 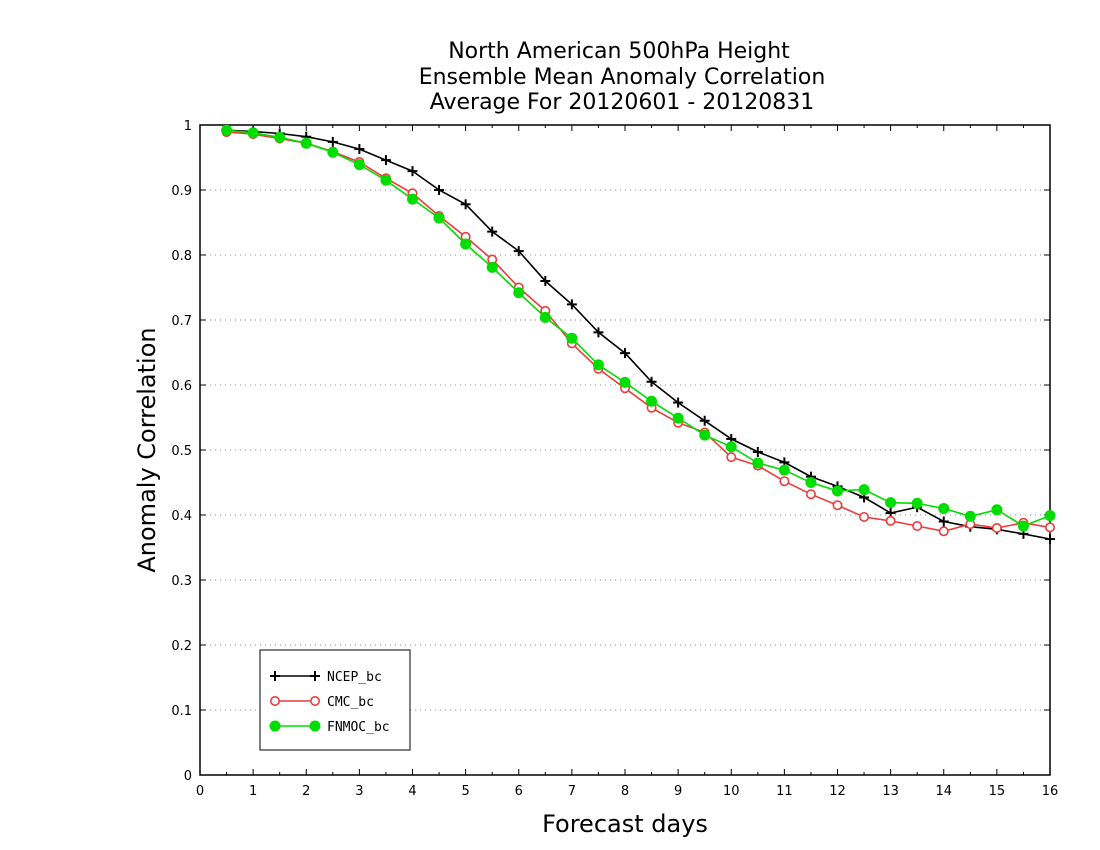 What do you see at coordinates (321, 702) in the screenshot?
I see `legend-item: CMC_bc` at bounding box center [321, 702].